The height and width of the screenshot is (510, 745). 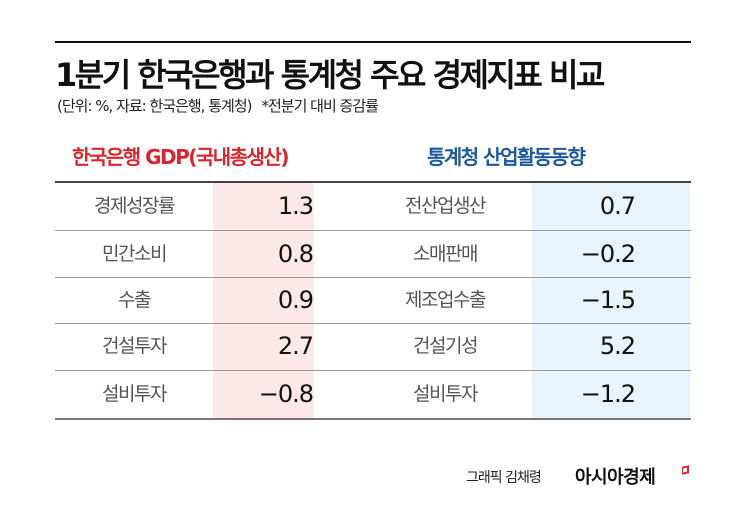 I want to click on bok-value: 1.3, so click(x=295, y=206).